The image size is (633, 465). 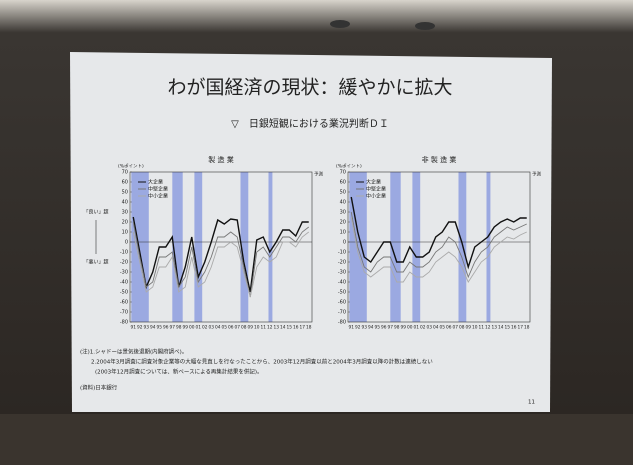 I want to click on chart-title: 非 製 造 業, so click(x=439, y=159).